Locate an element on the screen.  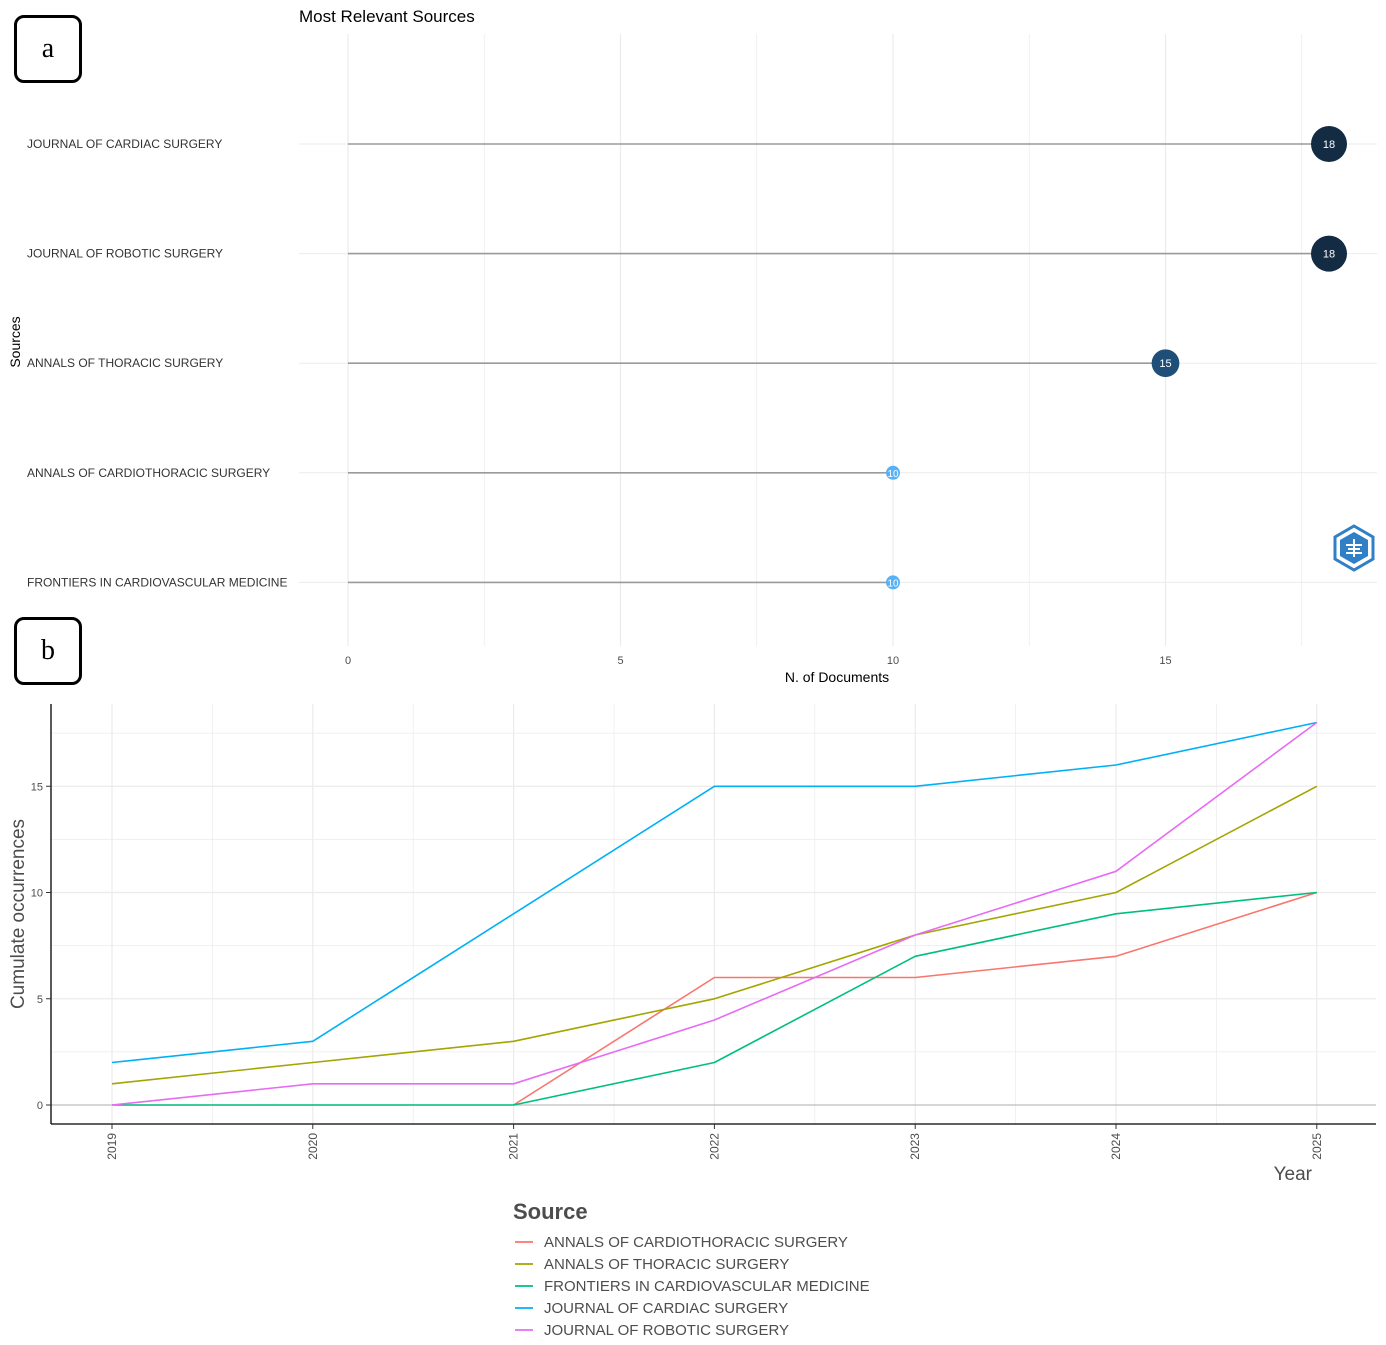
panel-a-label: a is located at coordinates (48, 49).